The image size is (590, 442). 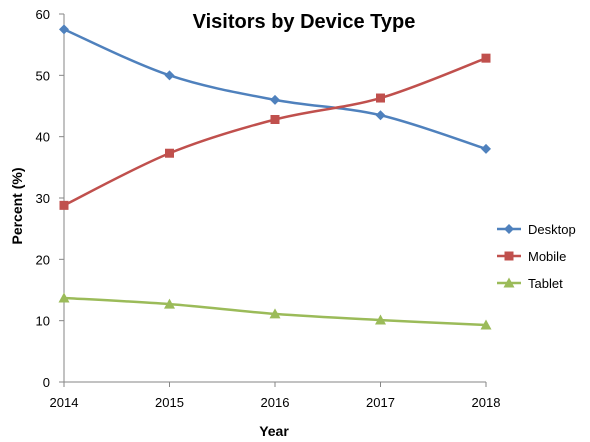 I want to click on legend: Desktop Mobile Tablet, so click(x=536, y=256).